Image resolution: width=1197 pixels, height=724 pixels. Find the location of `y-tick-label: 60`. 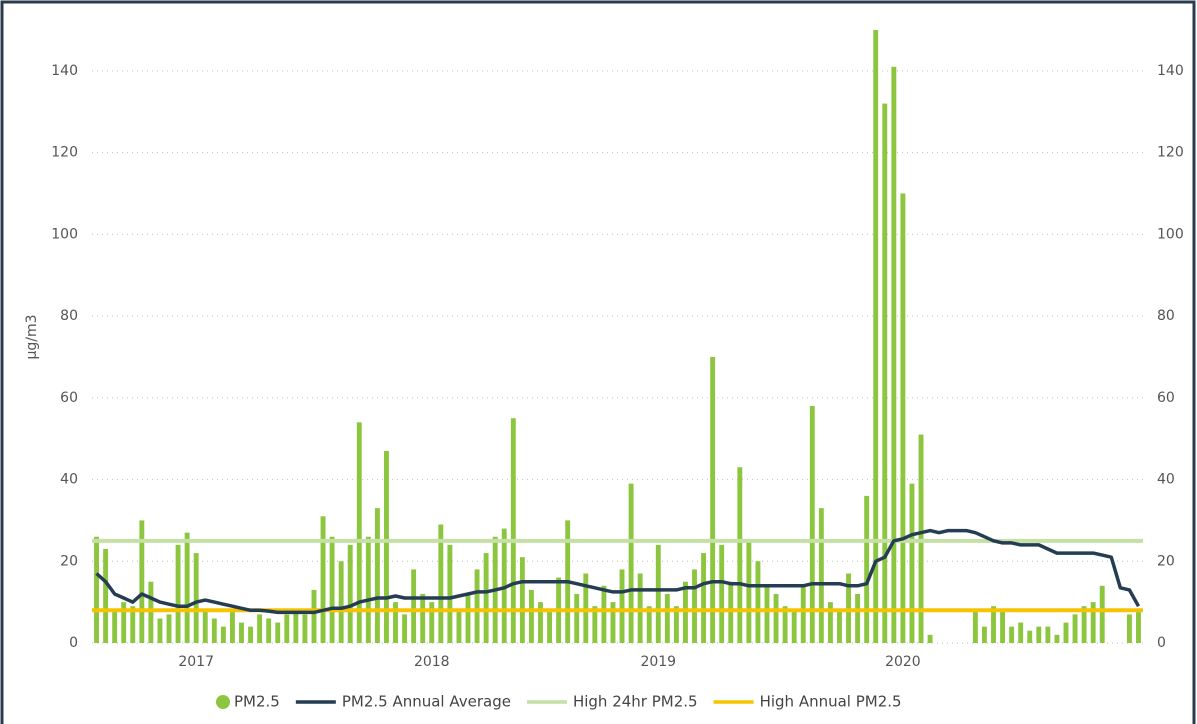

y-tick-label: 60 is located at coordinates (69, 398).